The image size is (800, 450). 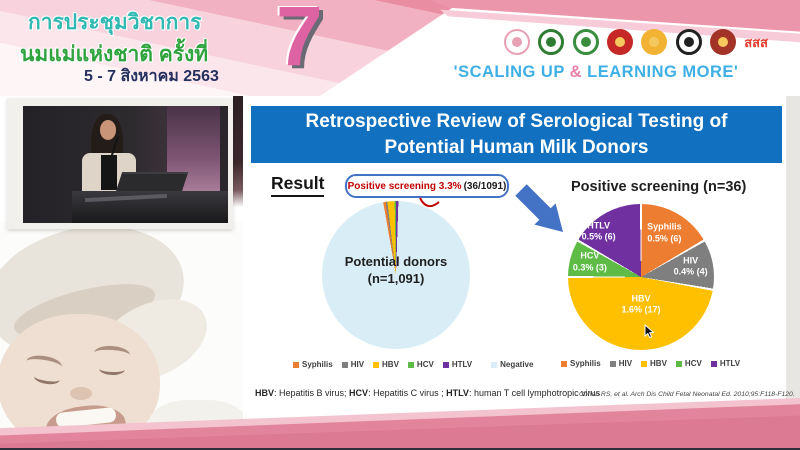 I want to click on public-health-logo, so click(x=585, y=42).